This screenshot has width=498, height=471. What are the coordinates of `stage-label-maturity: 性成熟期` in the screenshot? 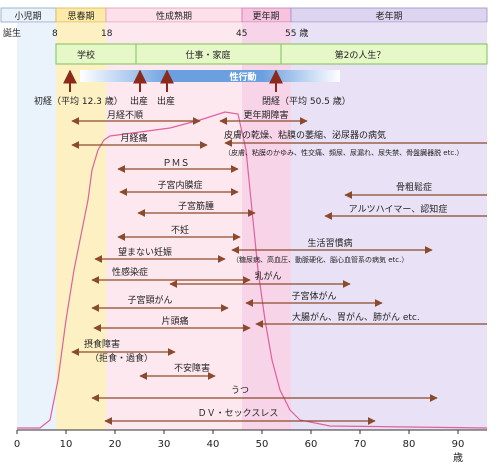 It's located at (174, 16).